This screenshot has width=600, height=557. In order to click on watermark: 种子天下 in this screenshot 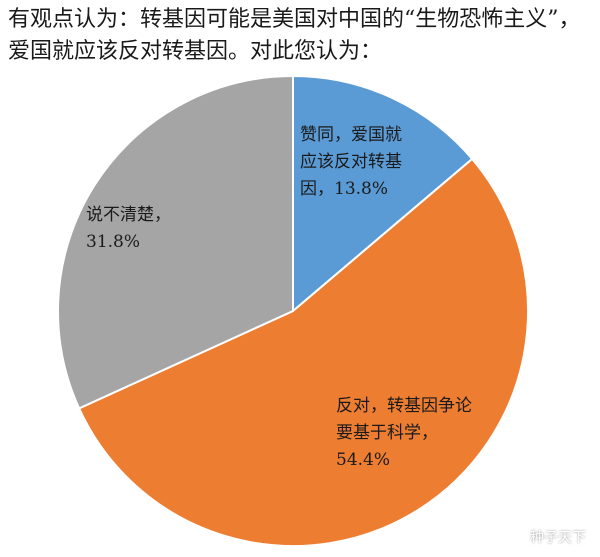, I will do `click(544, 537)`.